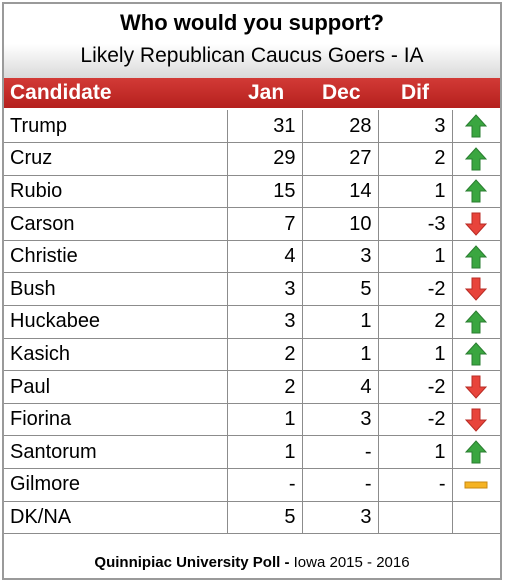 The height and width of the screenshot is (586, 506). Describe the element at coordinates (340, 224) in the screenshot. I see `dec-value: 10` at that location.